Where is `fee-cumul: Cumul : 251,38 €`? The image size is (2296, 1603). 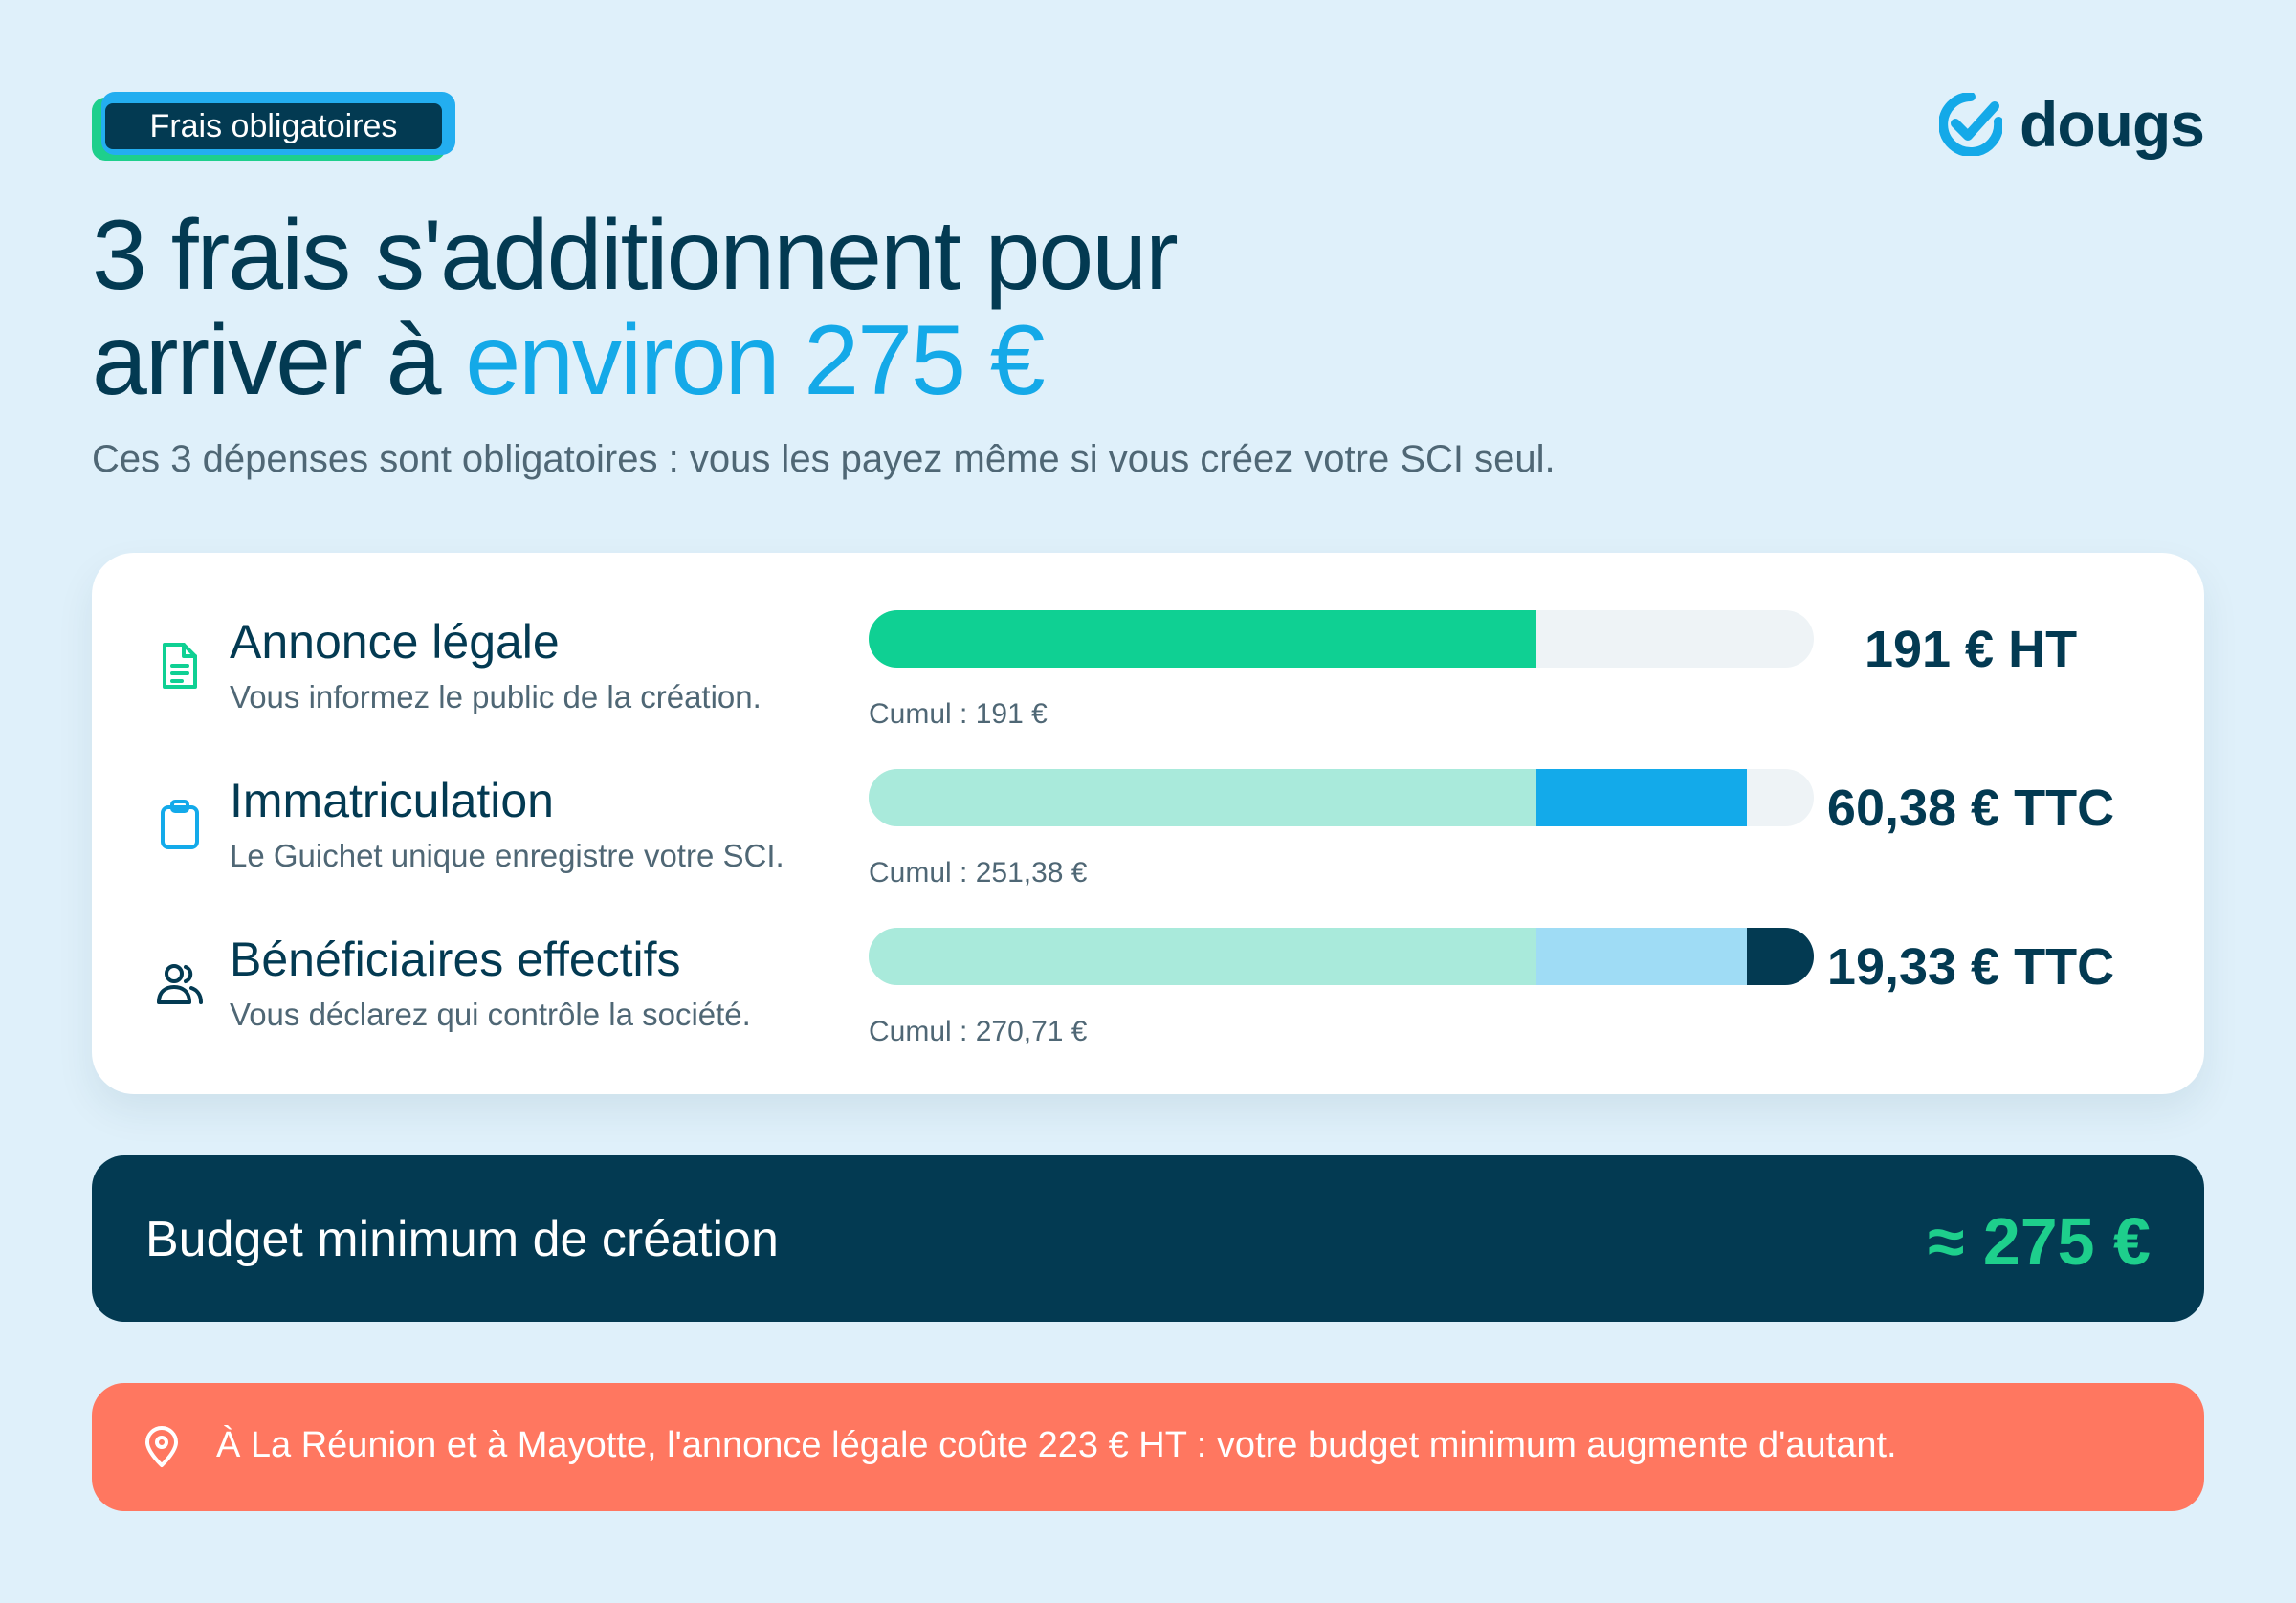 fee-cumul: Cumul : 251,38 € is located at coordinates (978, 873).